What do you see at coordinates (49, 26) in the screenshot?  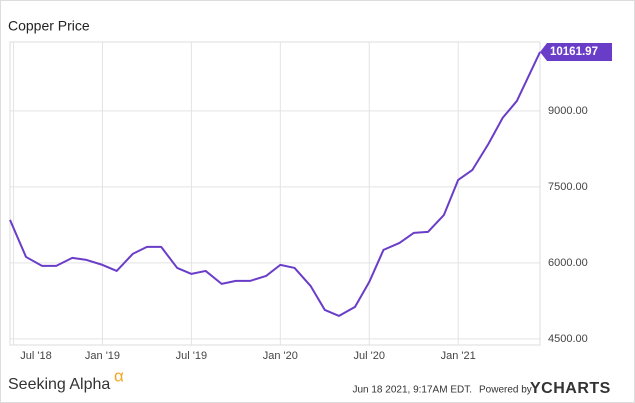 I see `chart-title: Copper Price` at bounding box center [49, 26].